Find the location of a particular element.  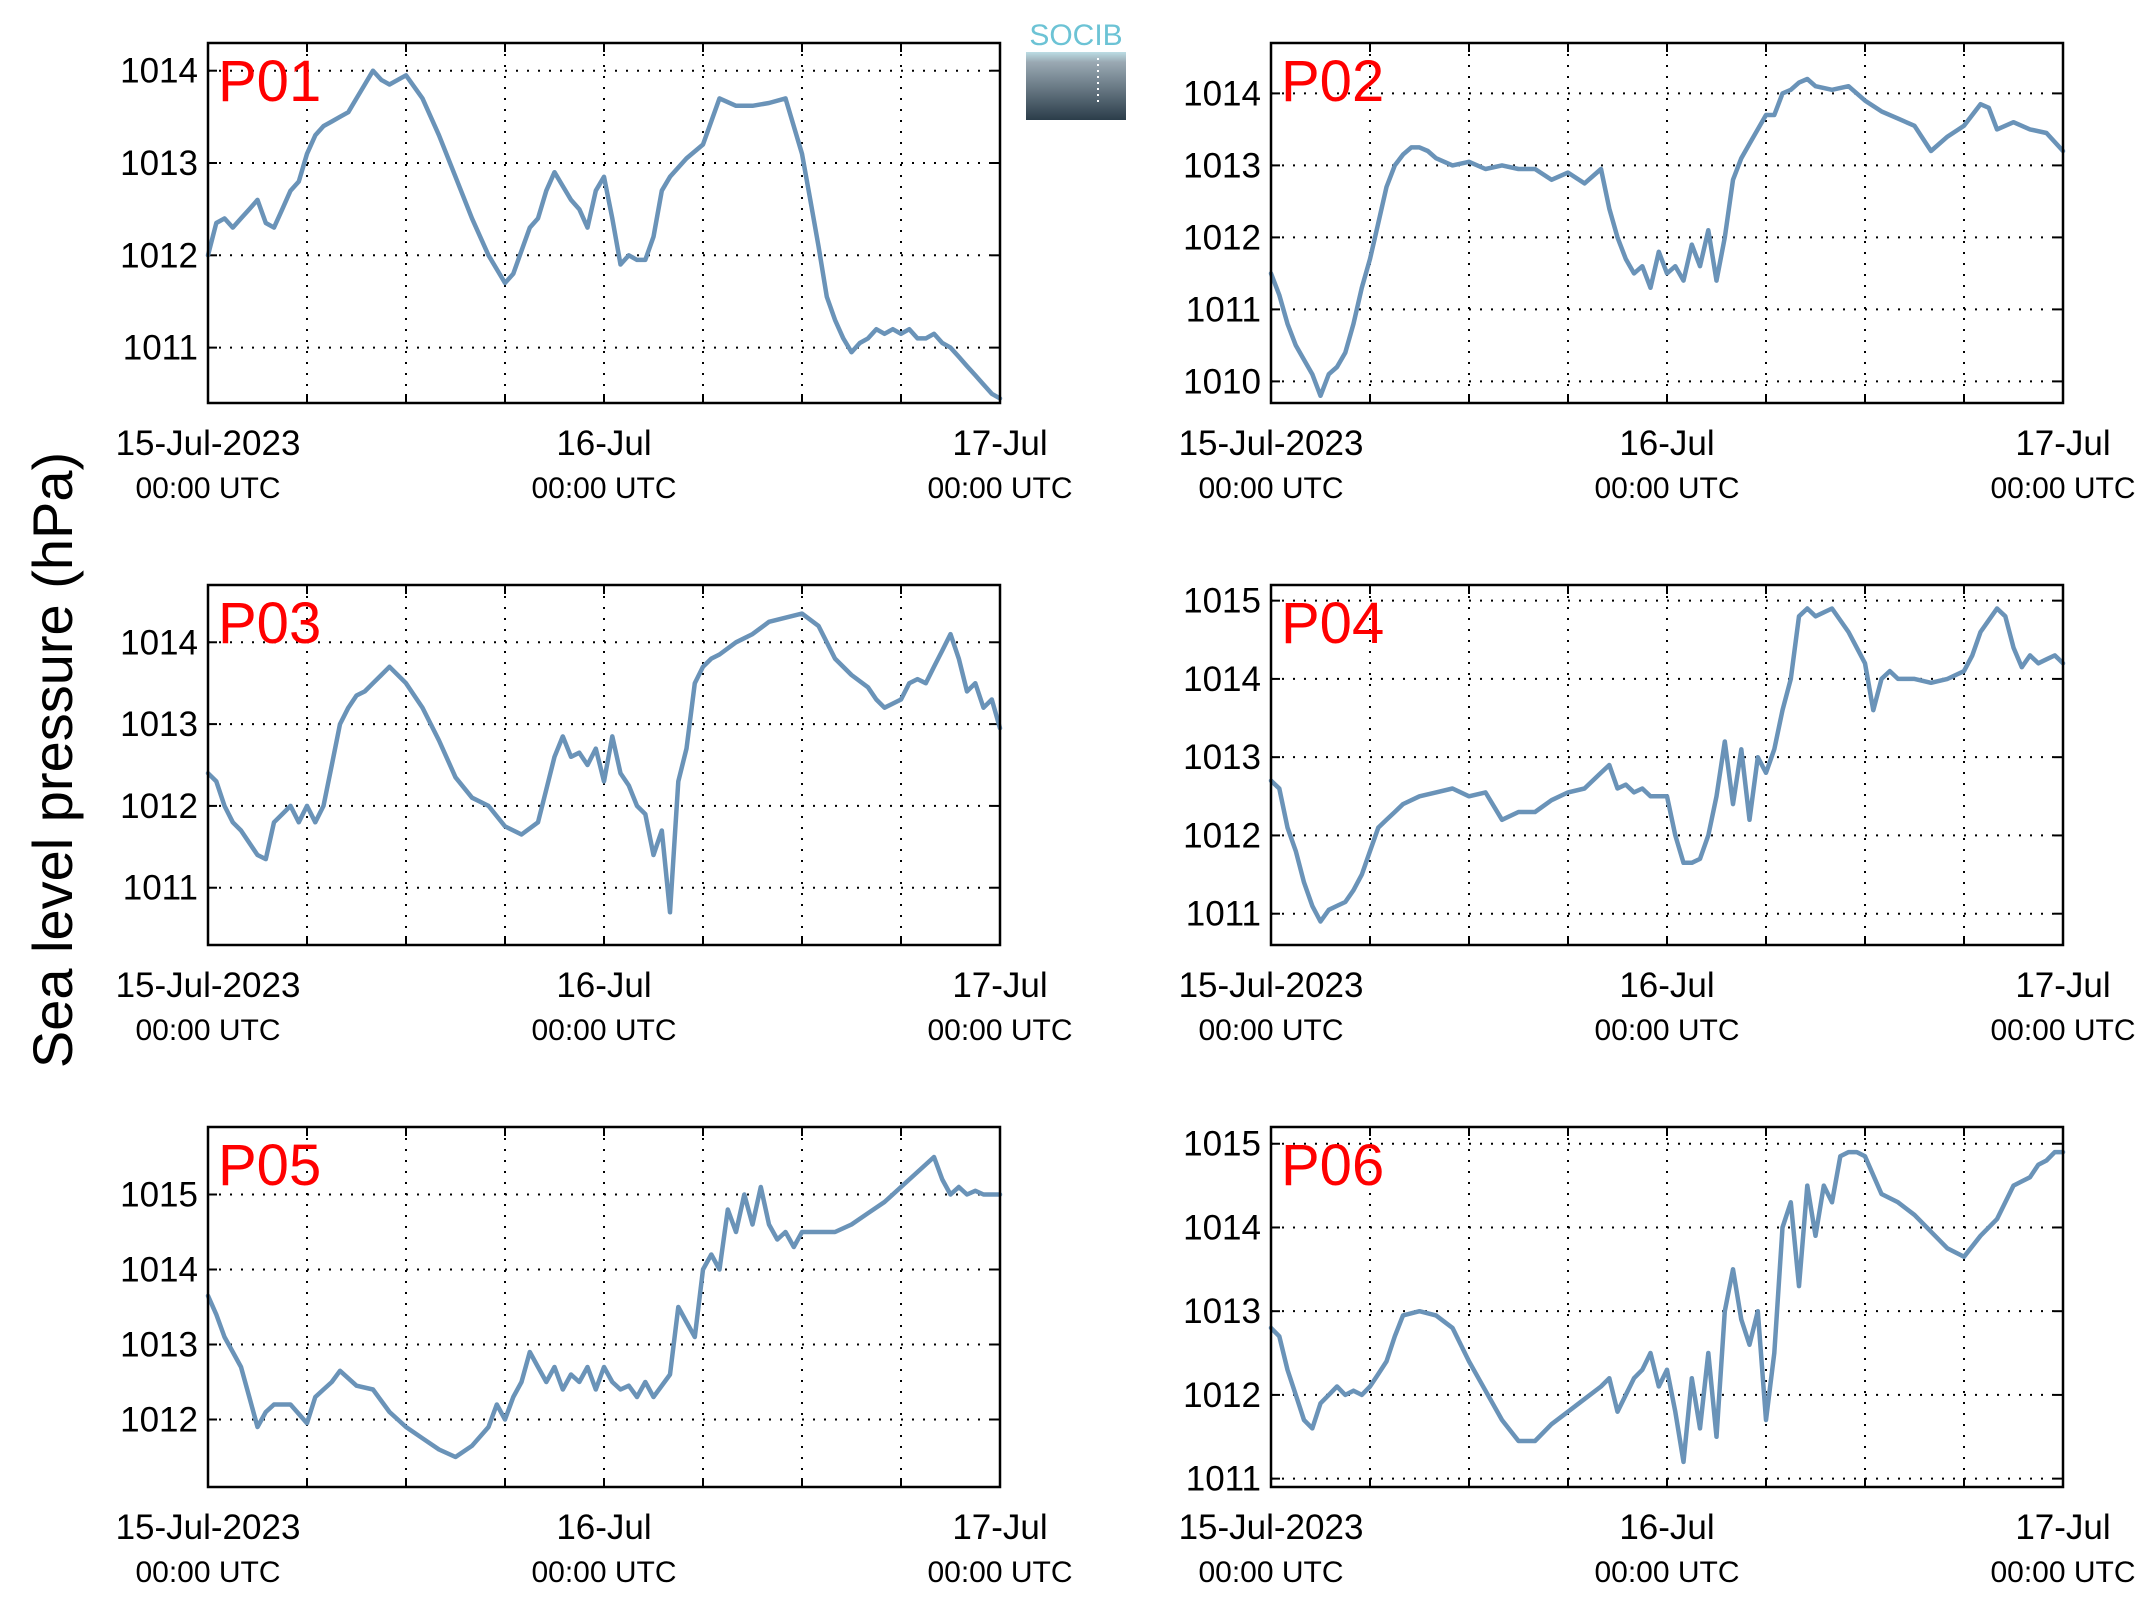

socib-logo-text: SOCIB is located at coordinates (1075, 35).